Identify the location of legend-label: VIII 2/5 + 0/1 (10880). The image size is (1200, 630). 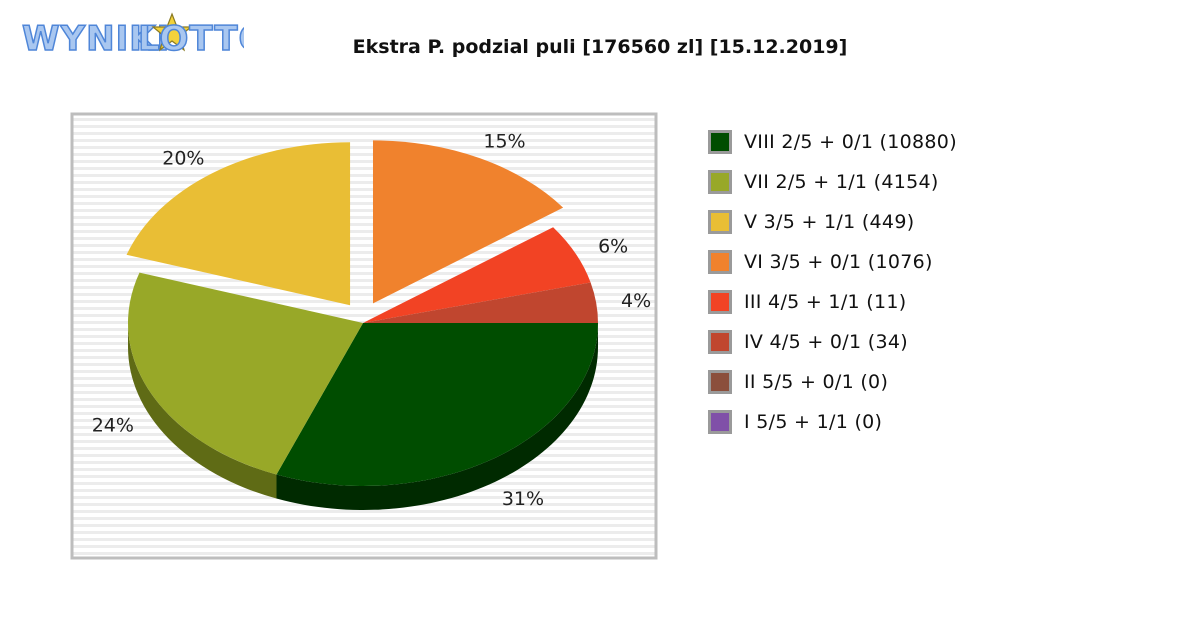
(850, 142).